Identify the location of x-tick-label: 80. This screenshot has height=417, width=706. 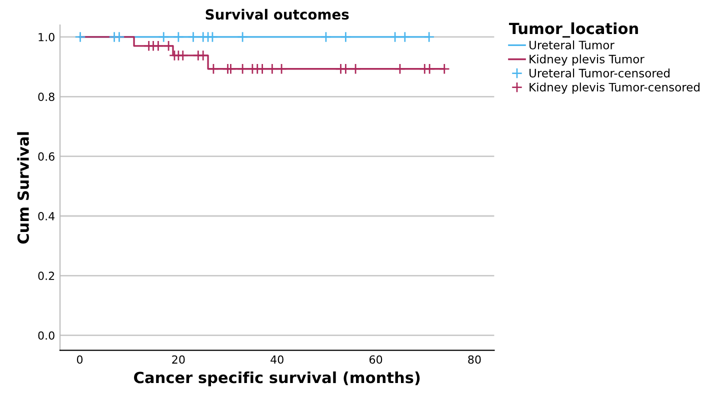
(474, 359).